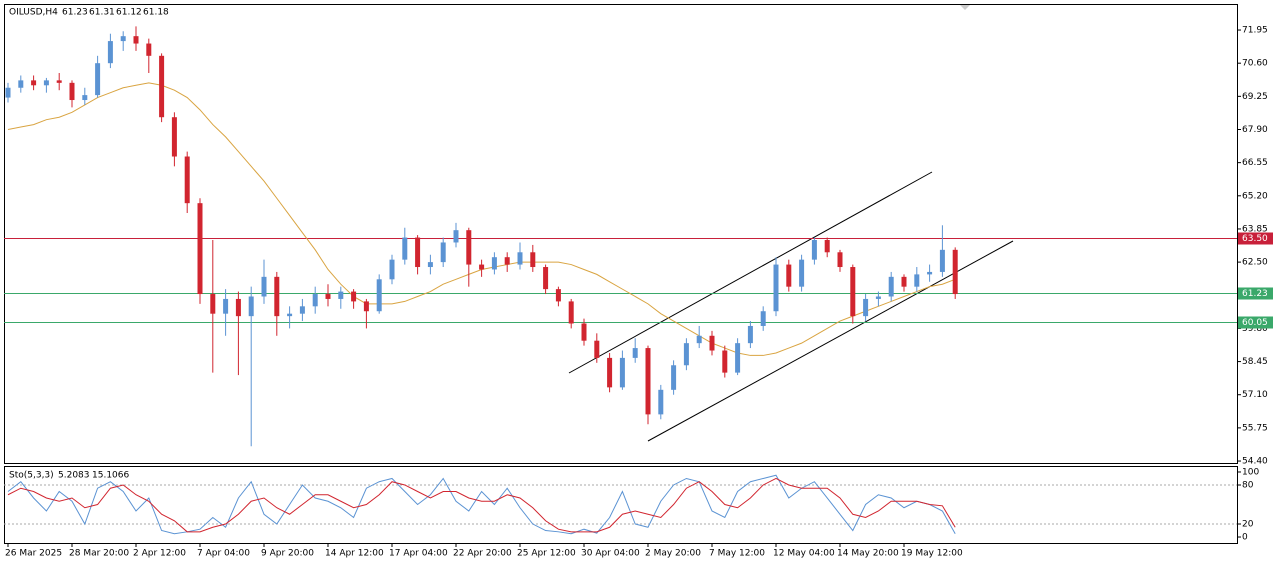 The image size is (1280, 567). Describe the element at coordinates (102, 13) in the screenshot. I see `ohlc-value: 61.31` at that location.